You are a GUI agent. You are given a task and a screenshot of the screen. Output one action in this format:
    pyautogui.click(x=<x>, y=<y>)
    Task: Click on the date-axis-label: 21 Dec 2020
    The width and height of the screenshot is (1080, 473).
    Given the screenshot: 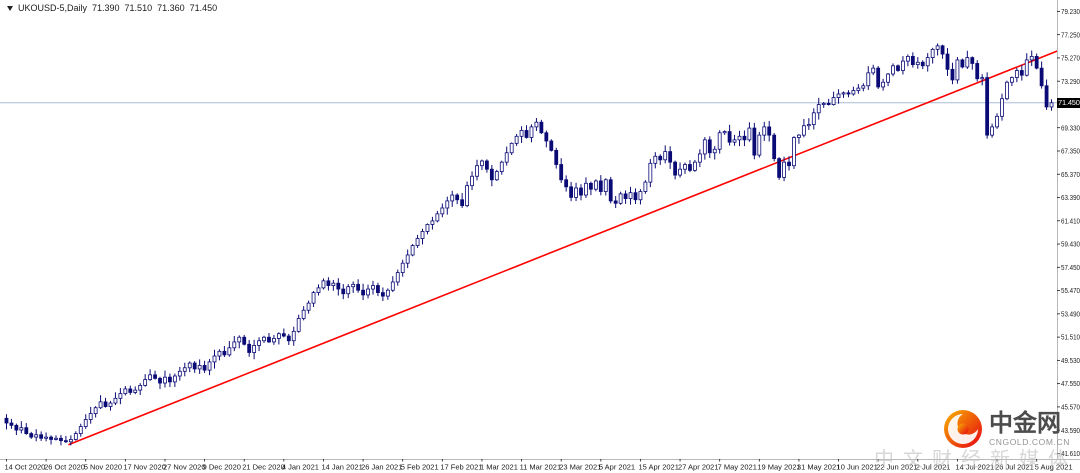 What is the action you would take?
    pyautogui.click(x=263, y=467)
    